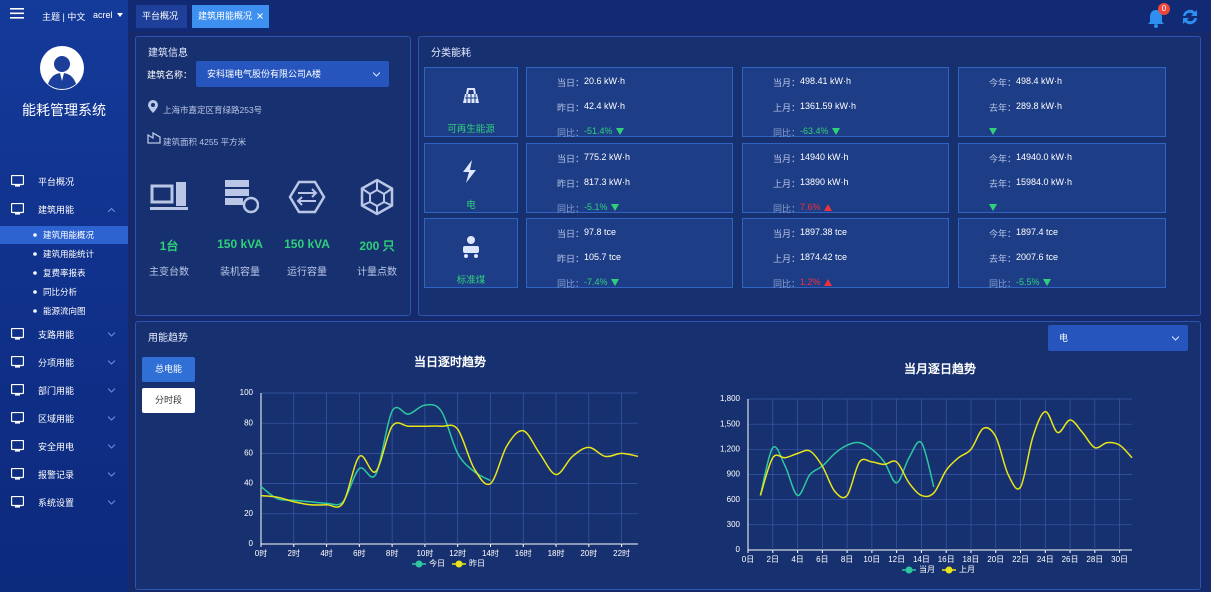 The height and width of the screenshot is (592, 1211). What do you see at coordinates (292, 74) in the screenshot?
I see `building-select: 安科瑞电气股份有限公司A楼` at bounding box center [292, 74].